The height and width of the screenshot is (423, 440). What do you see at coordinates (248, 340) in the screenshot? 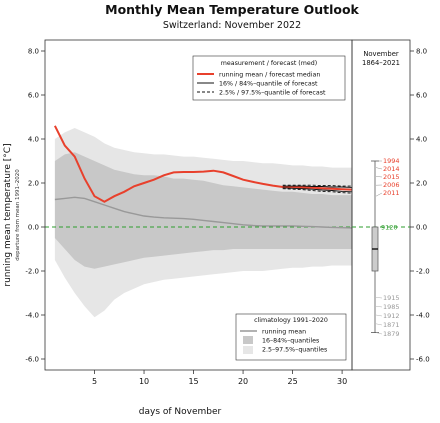
I see `legend-swatch-clim-inner` at bounding box center [248, 340].